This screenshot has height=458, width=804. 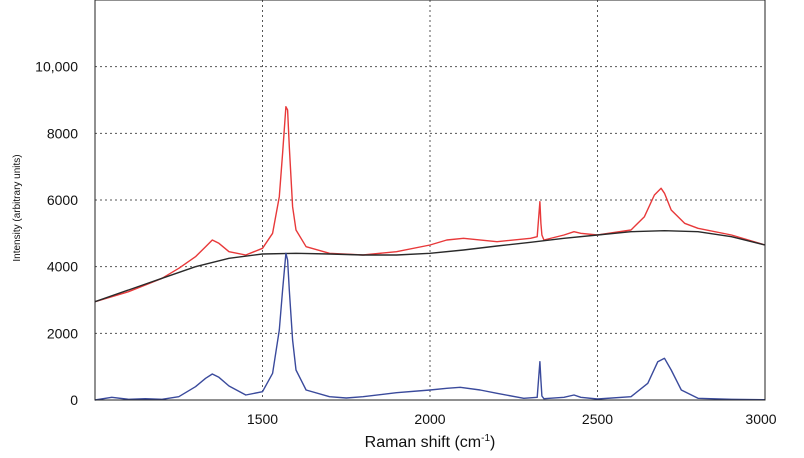 What do you see at coordinates (423, 442) in the screenshot?
I see `x-axis-title-main: Raman shift (cm` at bounding box center [423, 442].